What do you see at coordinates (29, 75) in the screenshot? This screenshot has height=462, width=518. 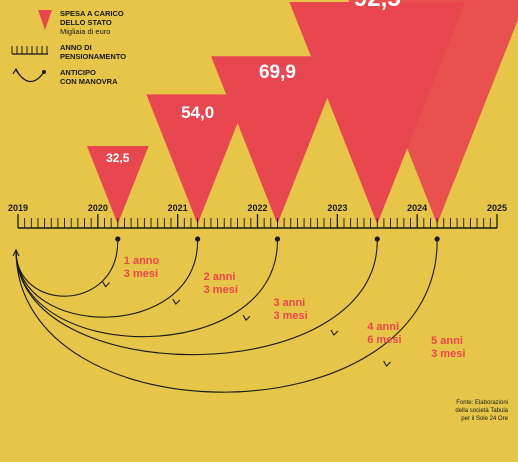 I see `legend-arc-icon` at bounding box center [29, 75].